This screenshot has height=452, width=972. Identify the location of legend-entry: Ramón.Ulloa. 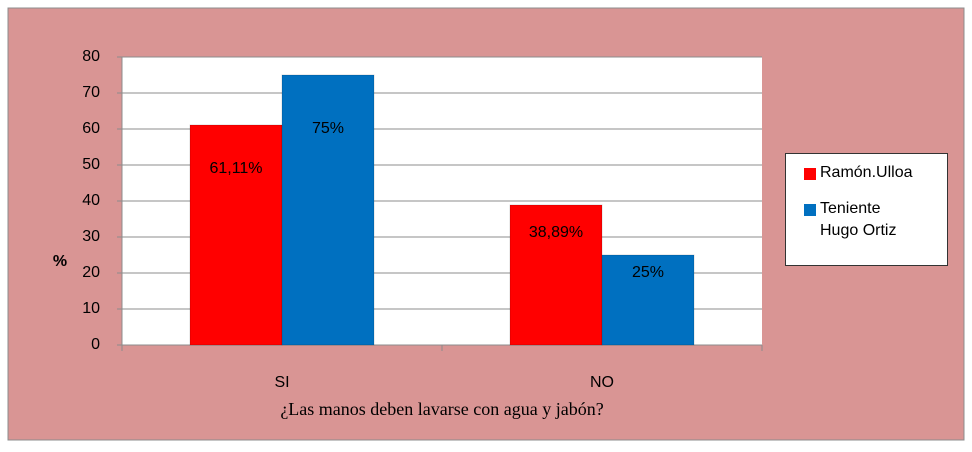
(875, 173).